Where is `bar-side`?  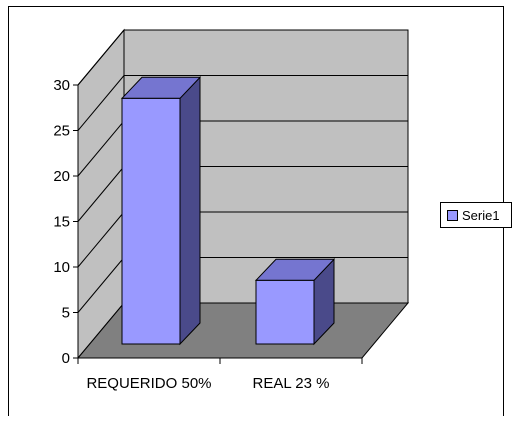
bar-side is located at coordinates (190, 211).